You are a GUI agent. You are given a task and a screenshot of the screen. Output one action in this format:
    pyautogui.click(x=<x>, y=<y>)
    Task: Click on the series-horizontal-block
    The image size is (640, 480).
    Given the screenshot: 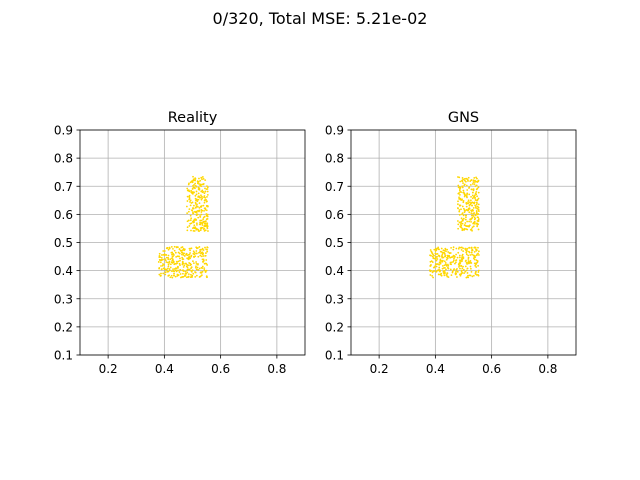 What is the action you would take?
    pyautogui.click(x=183, y=262)
    